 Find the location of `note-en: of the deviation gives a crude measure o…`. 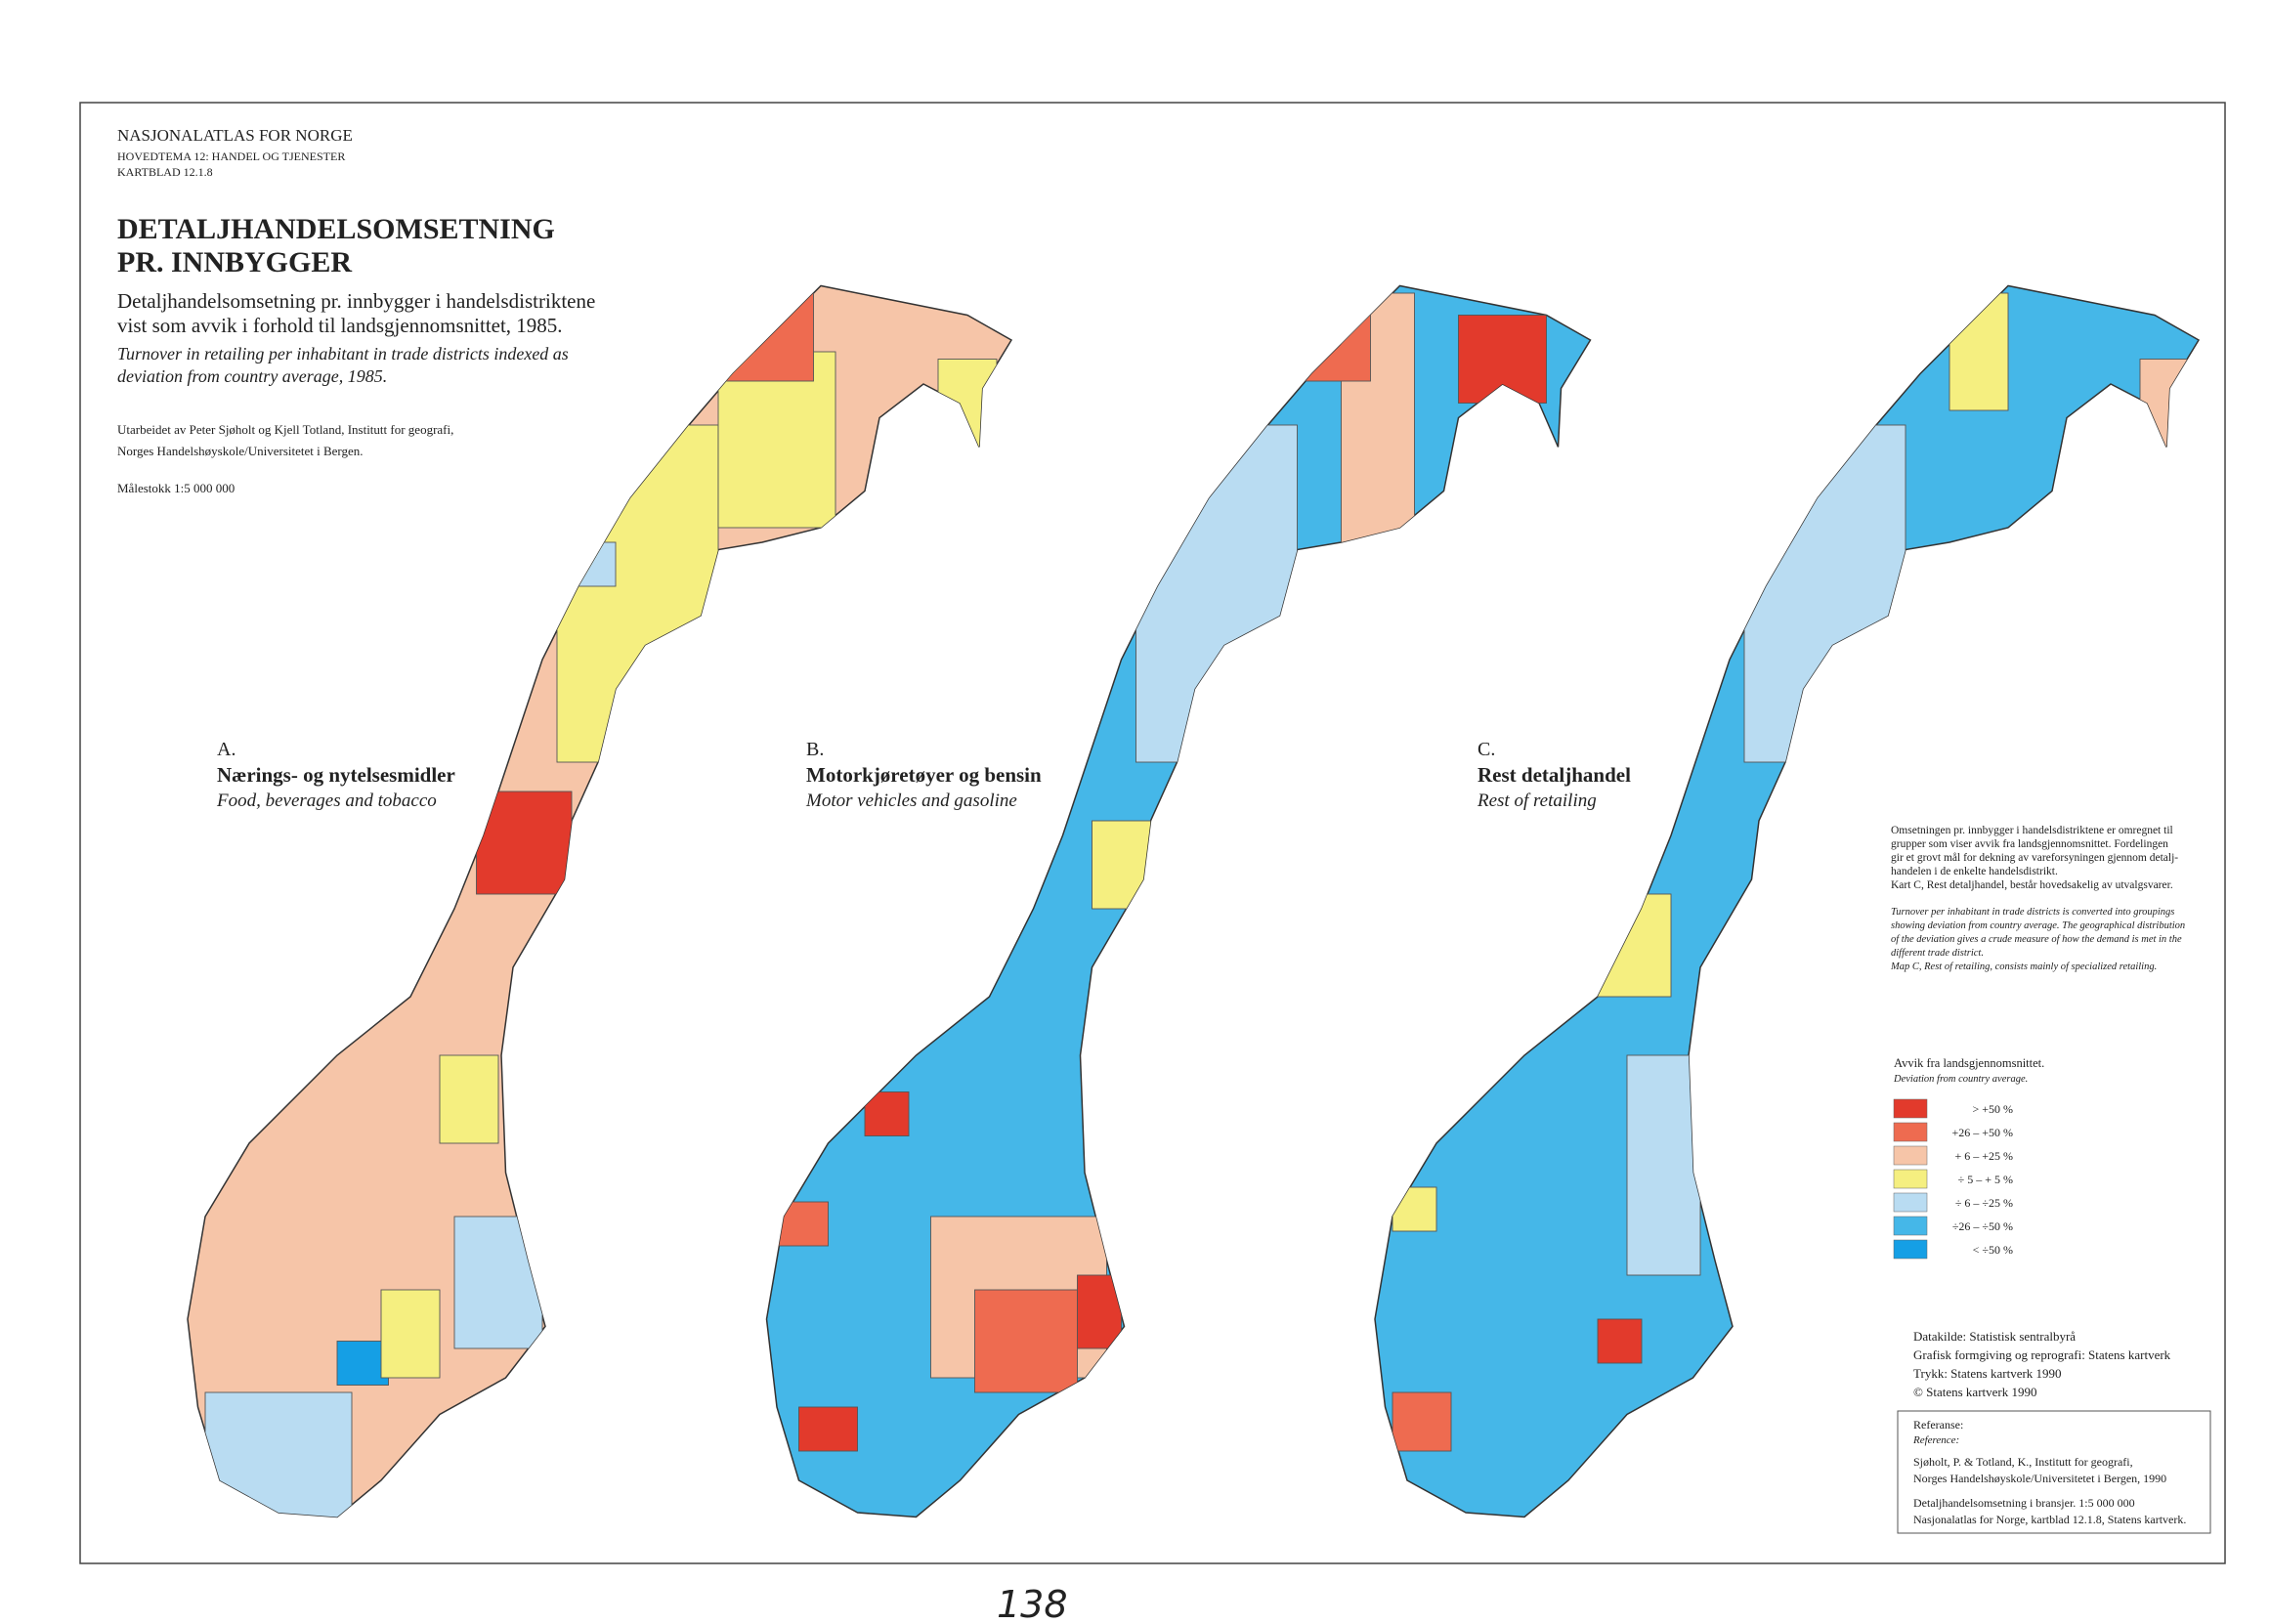

note-en: of the deviation gives a crude measure o… is located at coordinates (2036, 940).